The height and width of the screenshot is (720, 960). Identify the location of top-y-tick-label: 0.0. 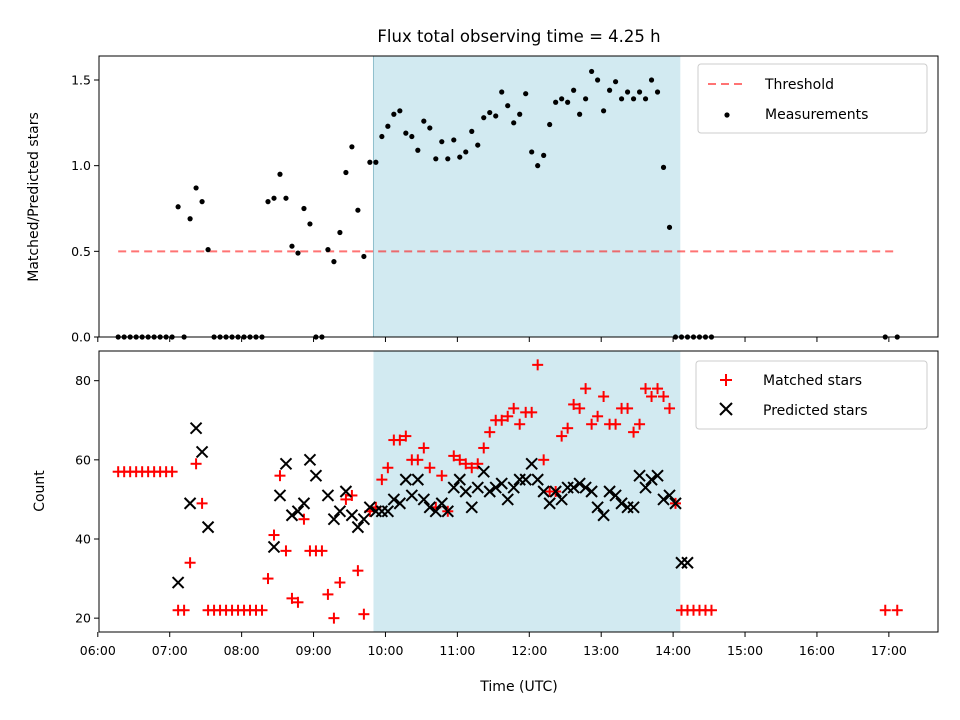
(81, 337).